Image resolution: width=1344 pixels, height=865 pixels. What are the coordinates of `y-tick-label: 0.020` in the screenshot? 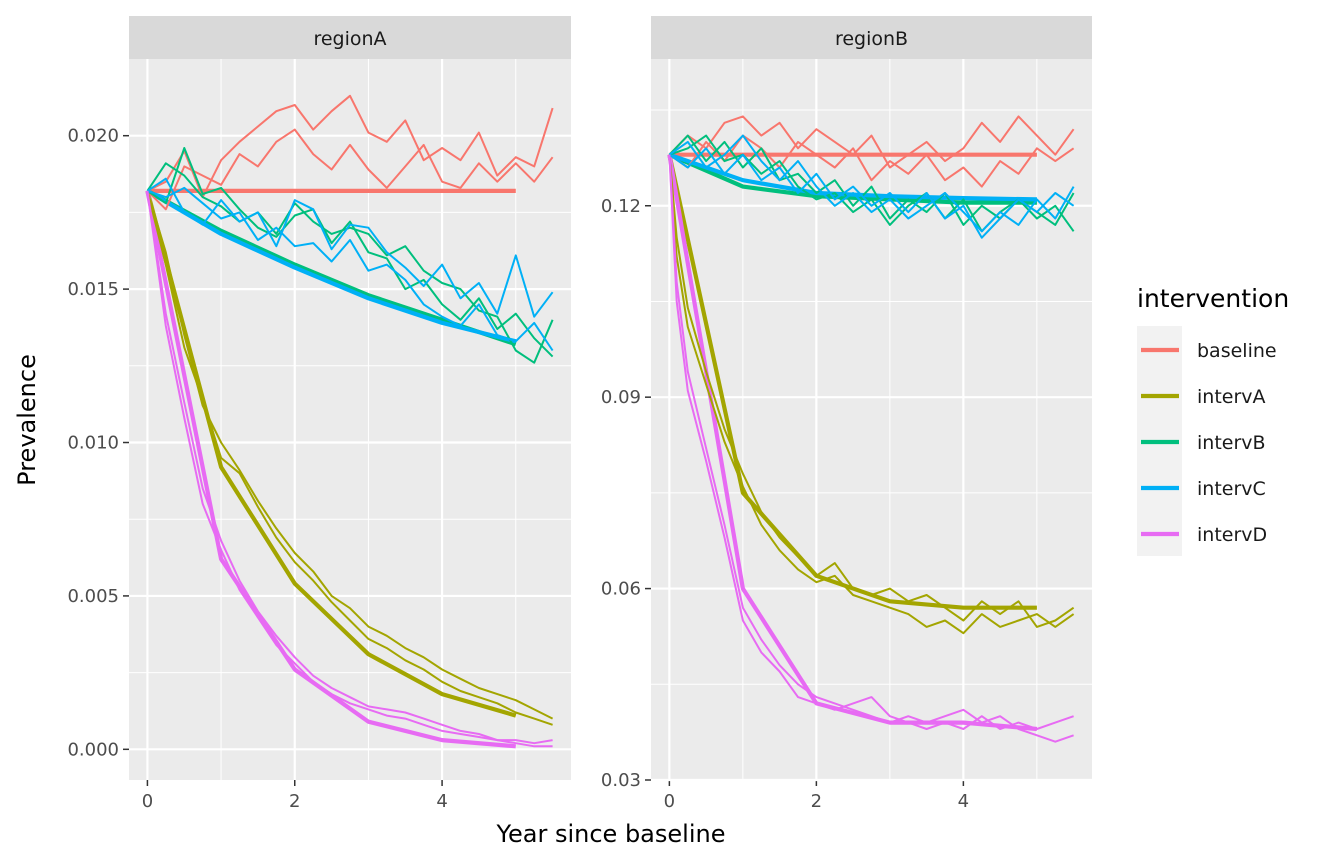 It's located at (93, 136).